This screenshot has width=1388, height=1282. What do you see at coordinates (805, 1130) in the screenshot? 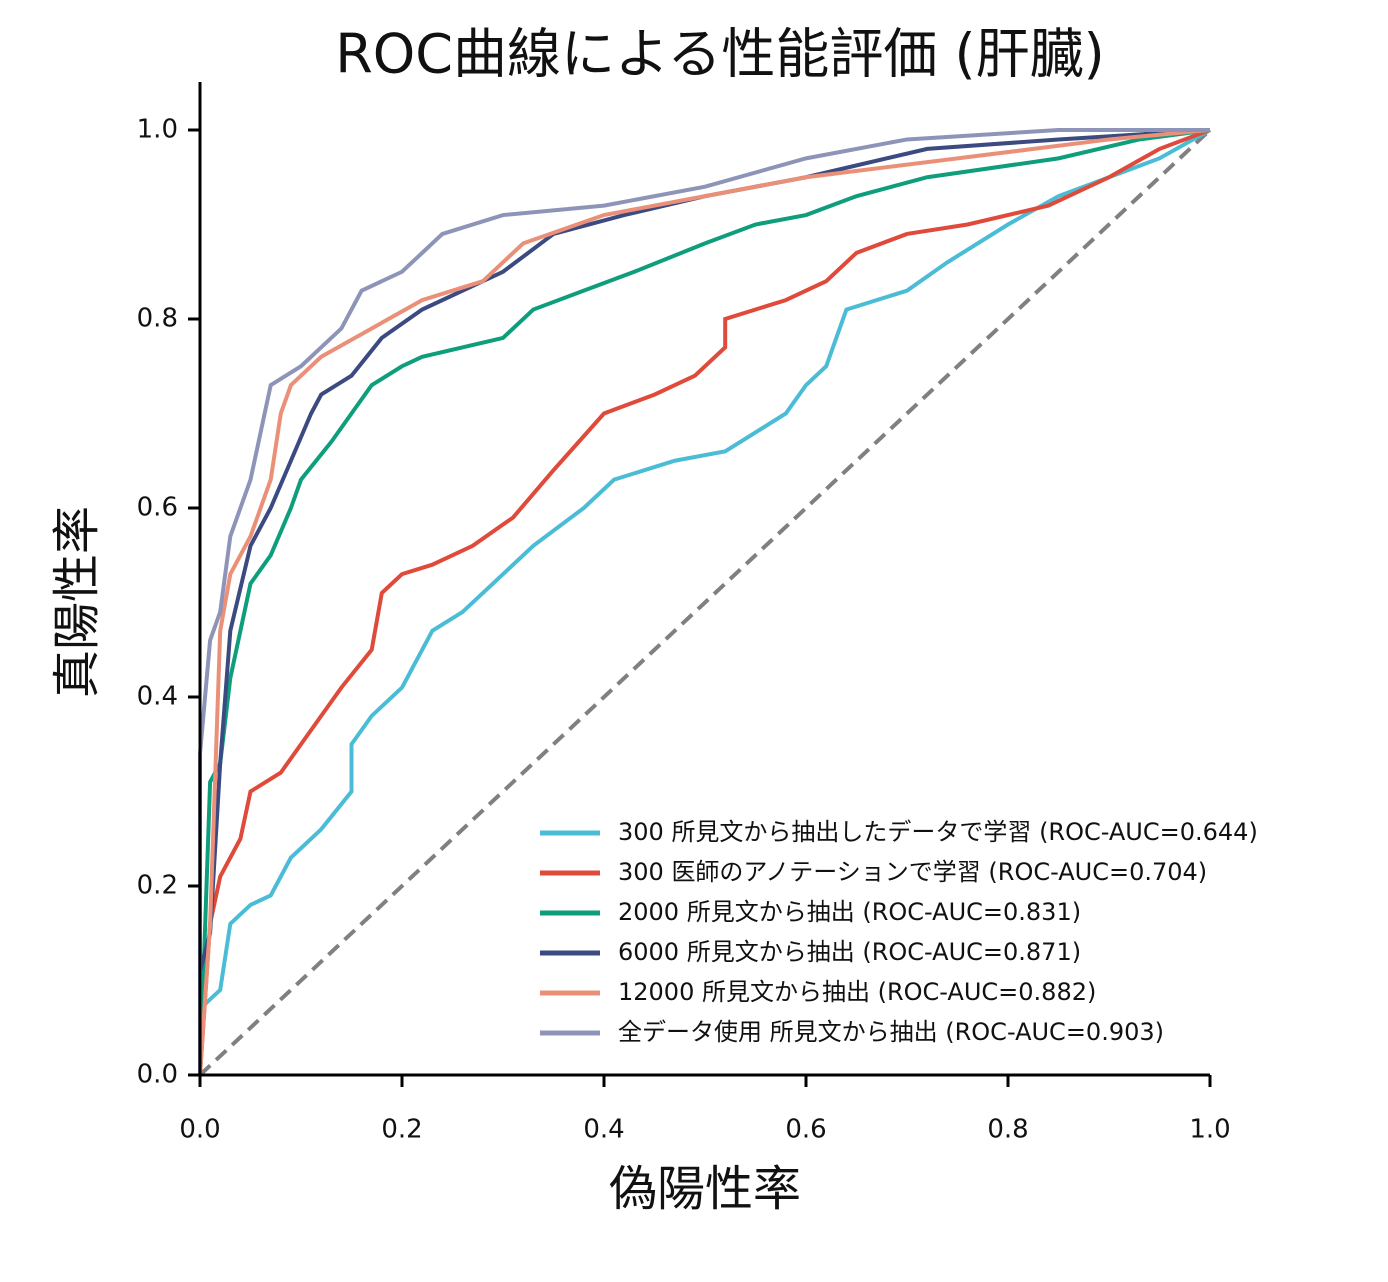
I see `x-tick-label: 0.6` at bounding box center [805, 1130].